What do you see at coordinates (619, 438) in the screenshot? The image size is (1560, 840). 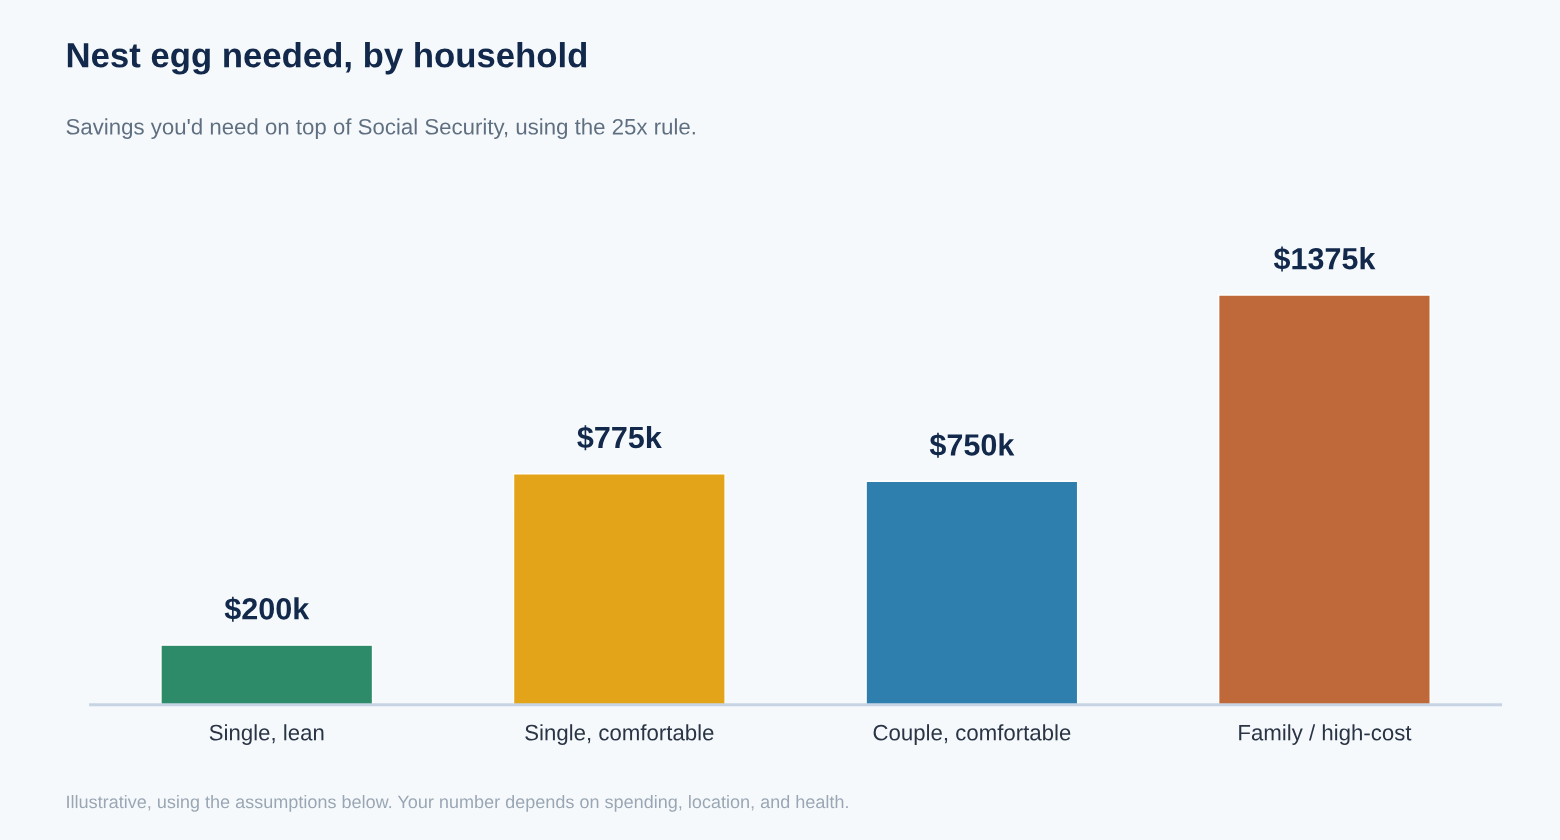 I see `data-label: $775k` at bounding box center [619, 438].